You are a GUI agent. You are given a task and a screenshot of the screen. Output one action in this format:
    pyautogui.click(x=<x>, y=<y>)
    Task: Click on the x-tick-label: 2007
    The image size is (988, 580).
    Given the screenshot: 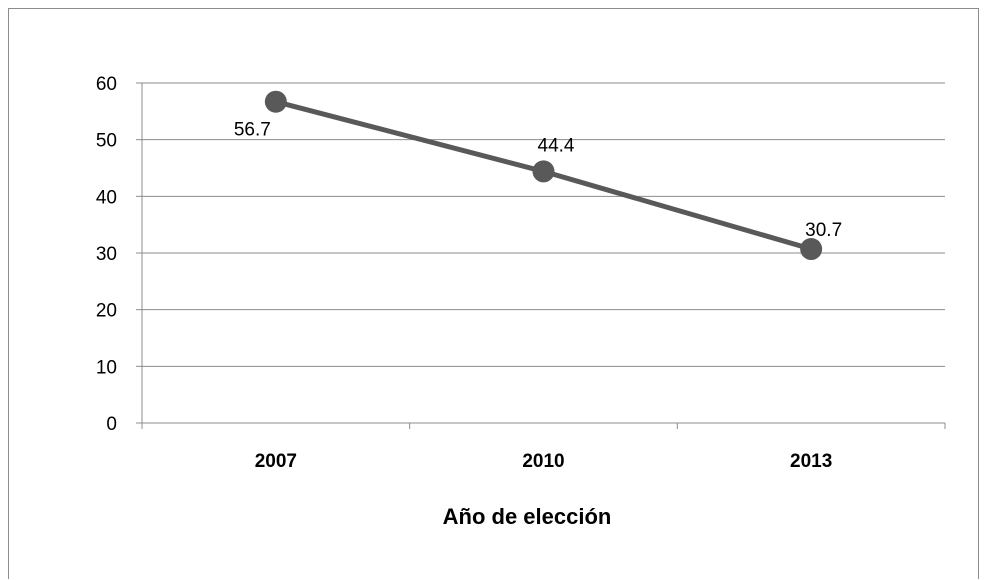 What is the action you would take?
    pyautogui.click(x=276, y=461)
    